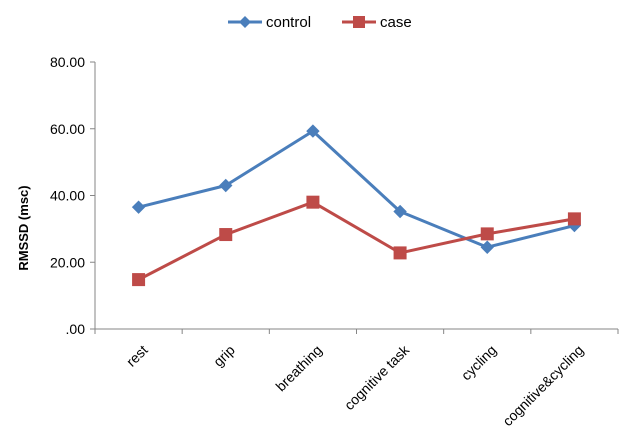 This screenshot has height=444, width=626. Describe the element at coordinates (137, 356) in the screenshot. I see `x-category-label: rest` at that location.